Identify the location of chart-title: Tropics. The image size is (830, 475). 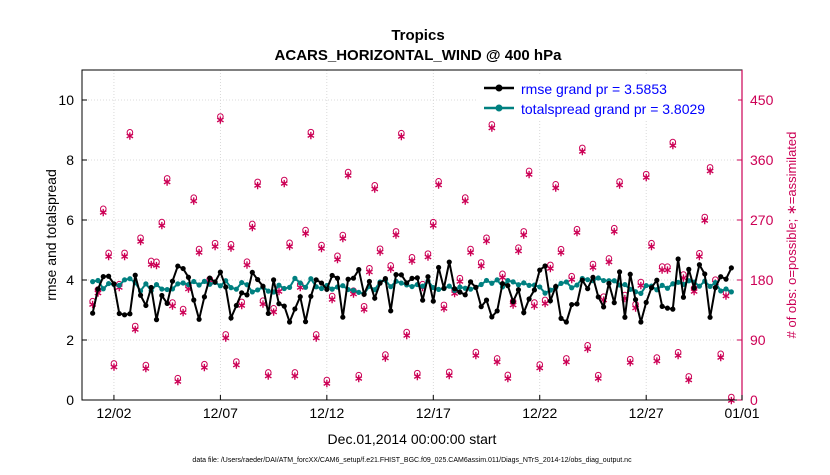
(417, 35).